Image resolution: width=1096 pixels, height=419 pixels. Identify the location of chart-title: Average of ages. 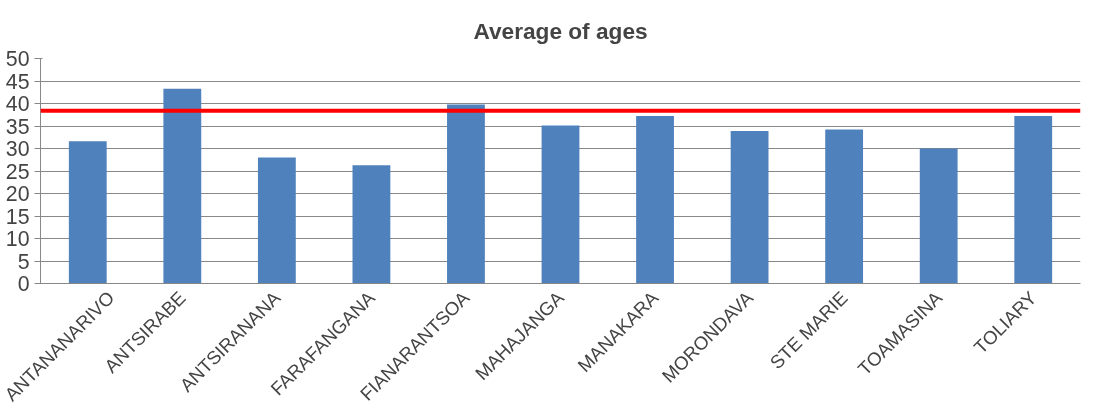
(560, 30).